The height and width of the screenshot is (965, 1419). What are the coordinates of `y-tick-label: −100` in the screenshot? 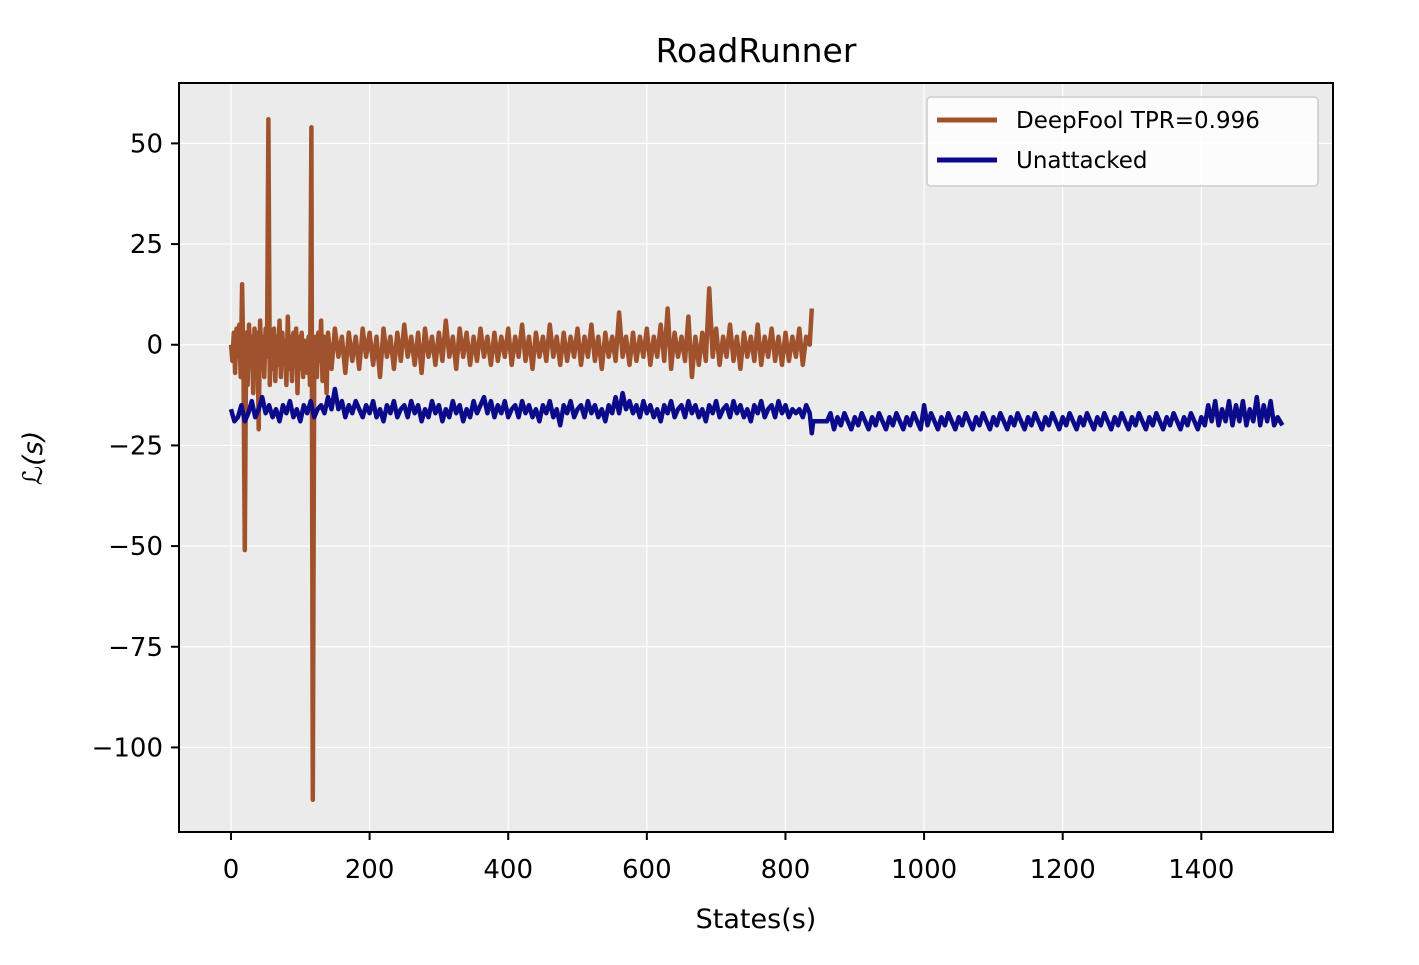 It's located at (127, 748).